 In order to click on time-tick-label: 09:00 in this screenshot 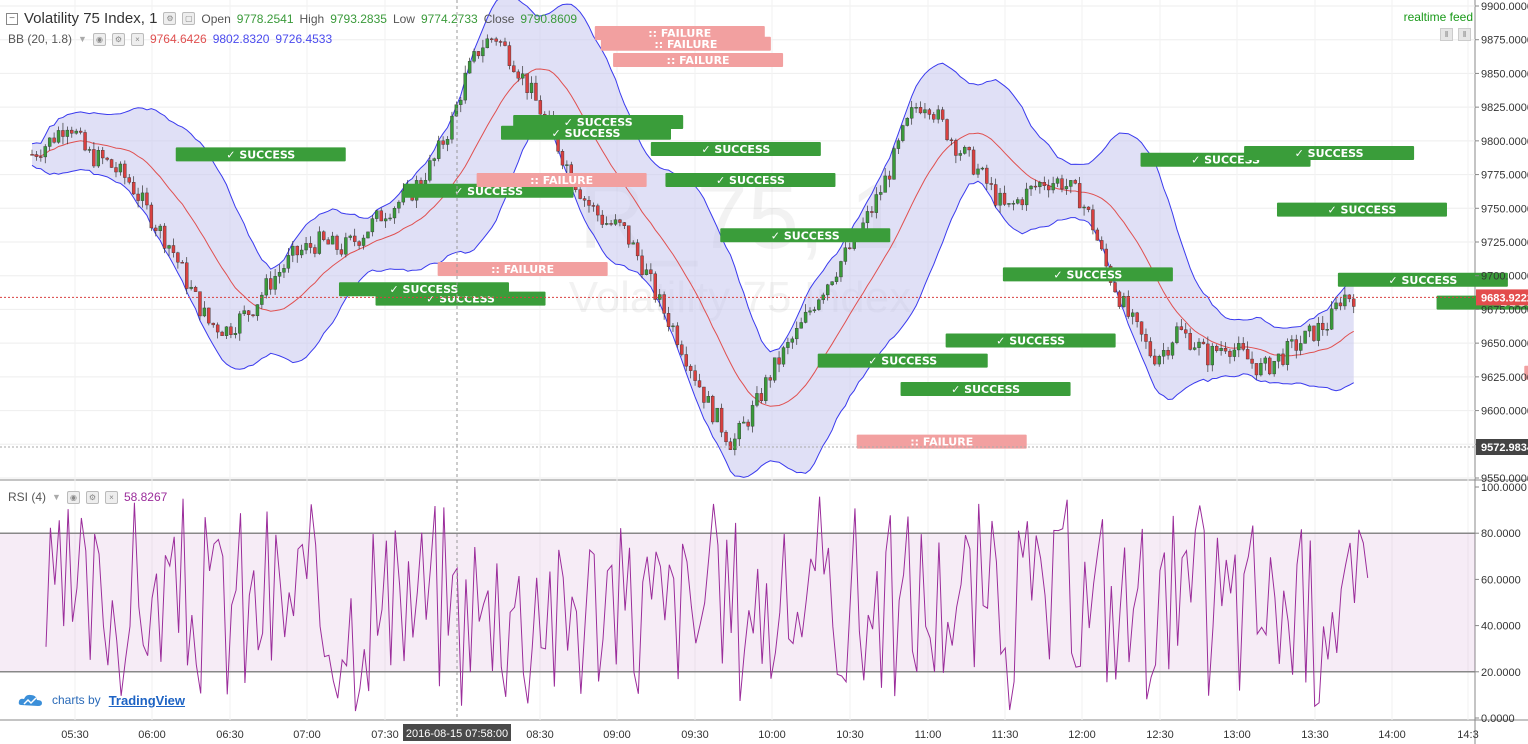, I will do `click(617, 735)`.